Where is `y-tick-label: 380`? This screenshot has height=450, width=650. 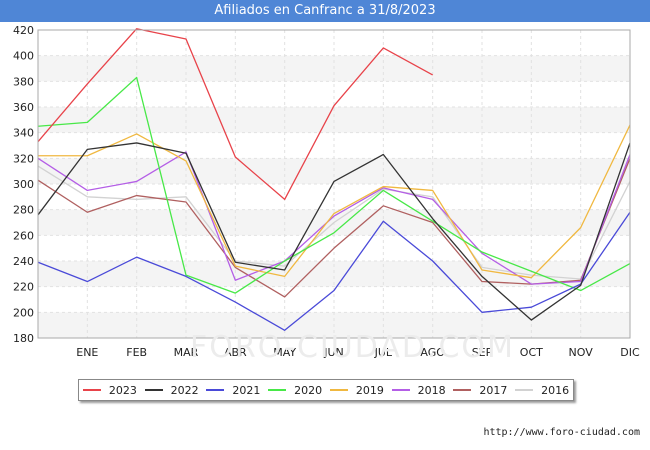
y-tick-label: 380 is located at coordinates (23, 81).